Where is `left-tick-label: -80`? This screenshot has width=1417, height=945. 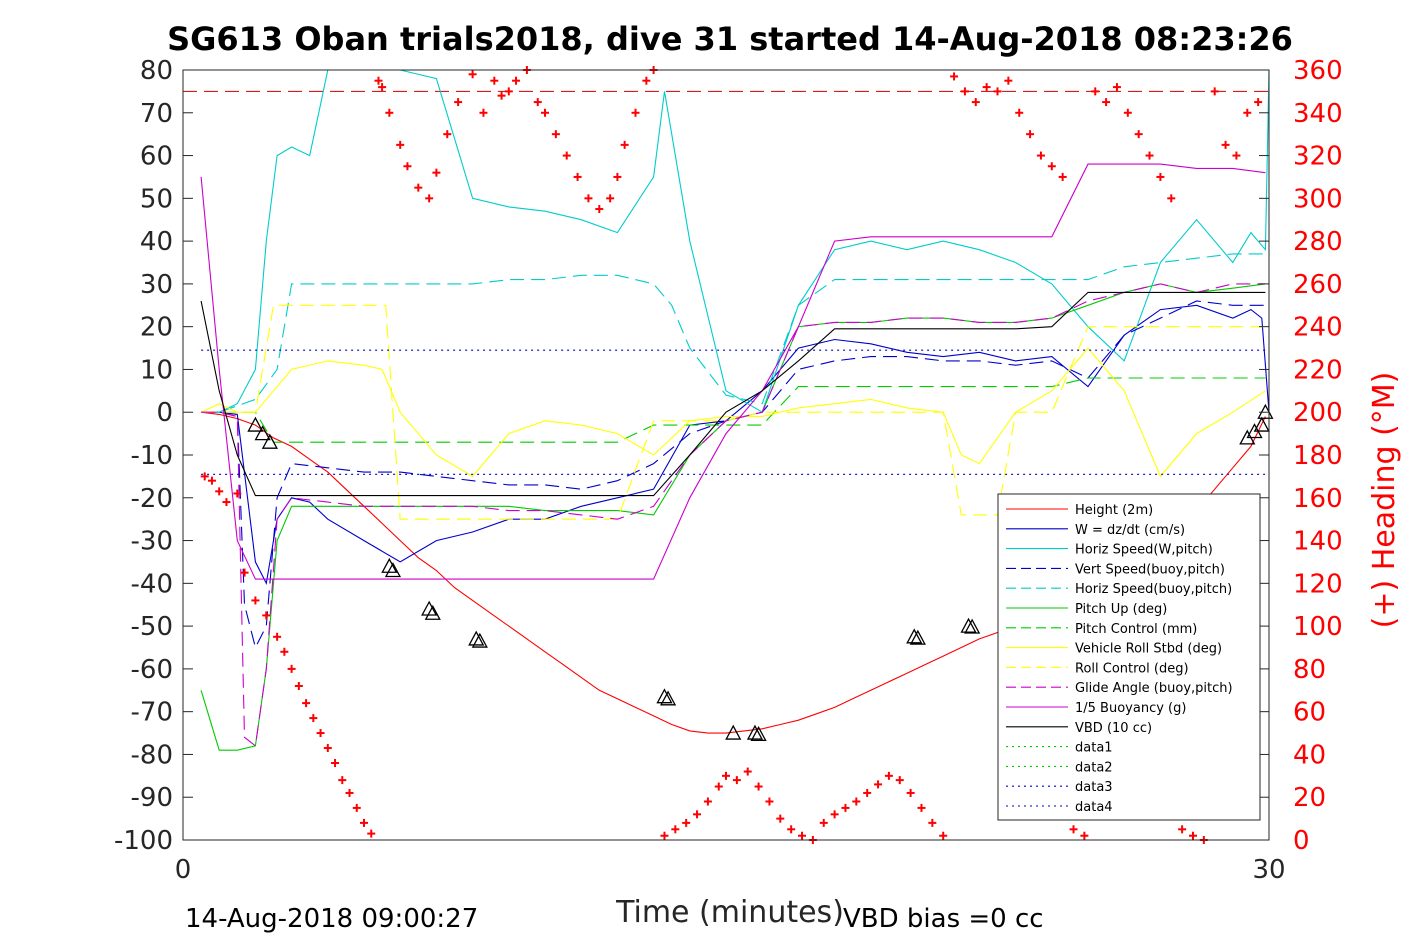
left-tick-label: -80 is located at coordinates (152, 755).